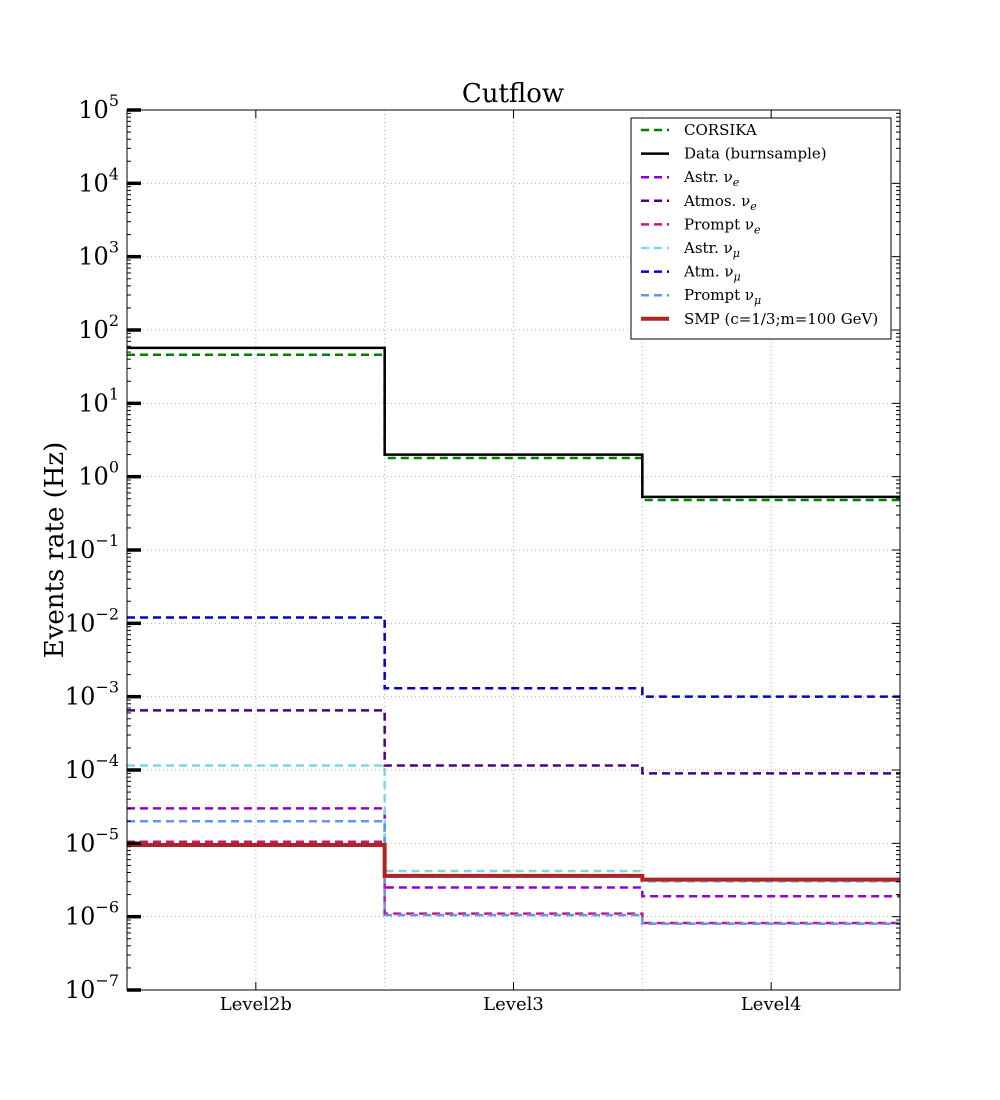 Image resolution: width=1000 pixels, height=1100 pixels. What do you see at coordinates (55, 550) in the screenshot?
I see `y-axis-label: Events rate (Hz)` at bounding box center [55, 550].